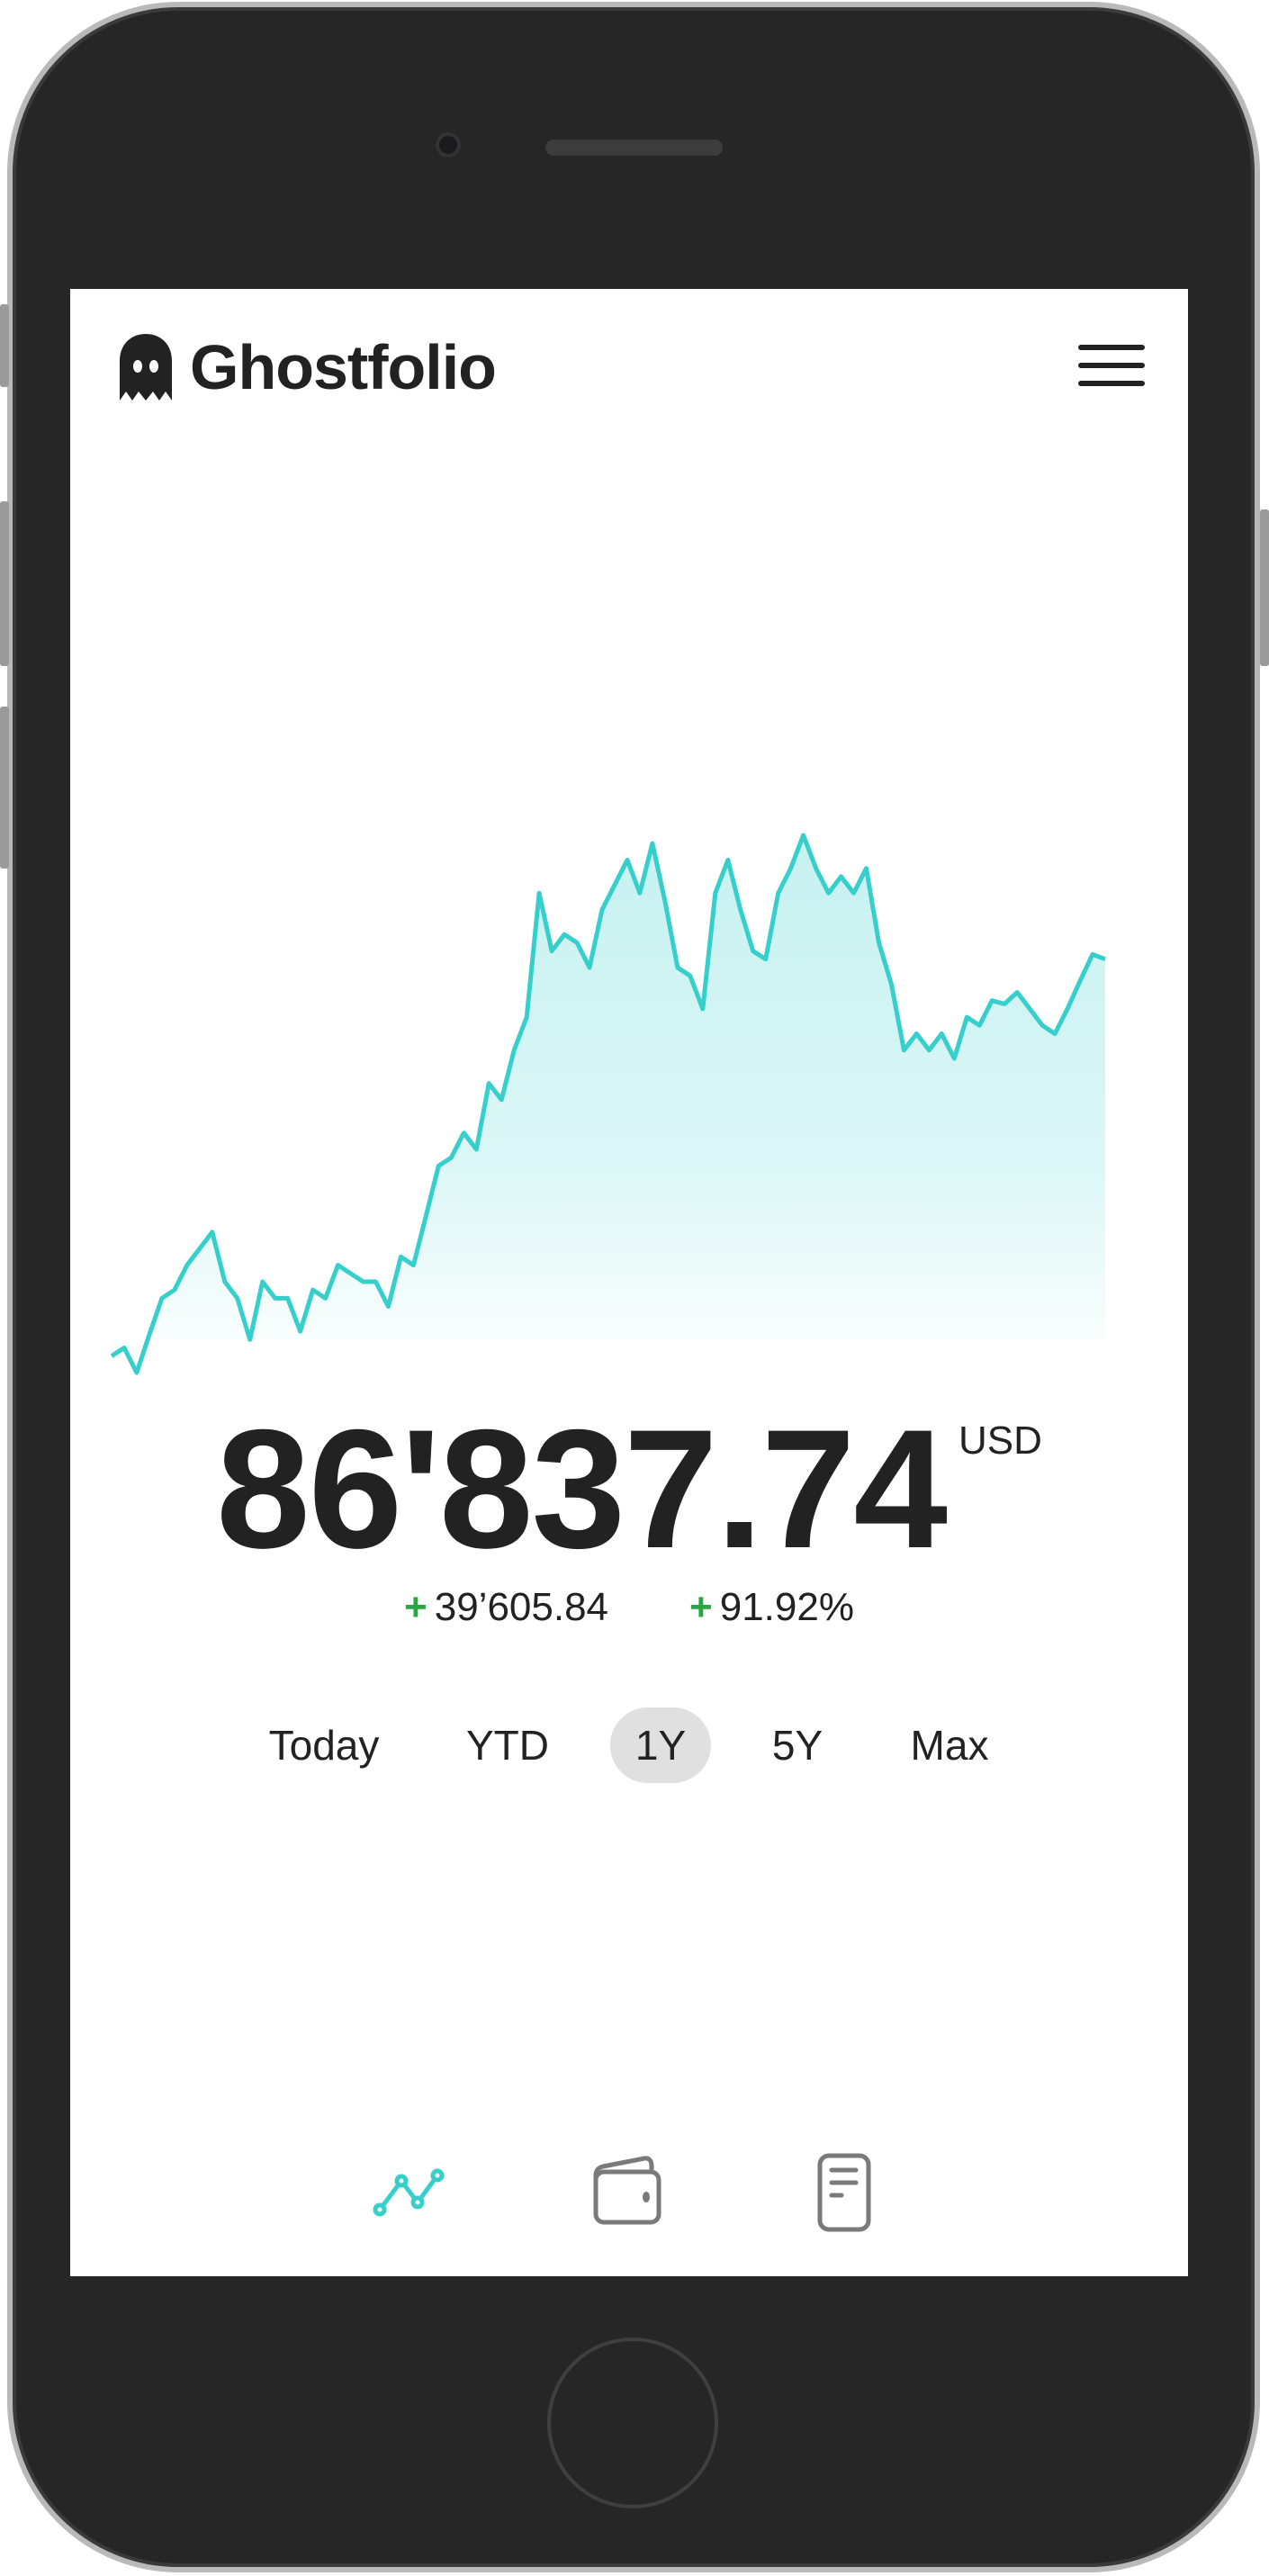 This screenshot has height=2576, width=1269. I want to click on currency-label: USD, so click(1000, 1441).